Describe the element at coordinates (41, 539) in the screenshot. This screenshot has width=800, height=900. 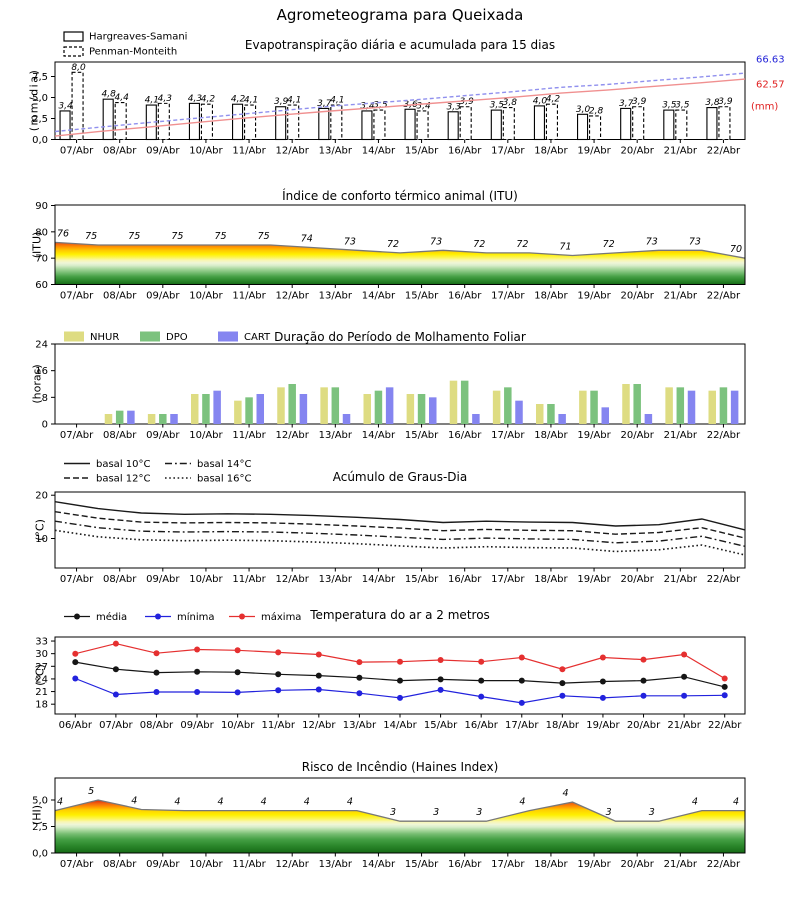
I see `svg-text: 10` at that location.